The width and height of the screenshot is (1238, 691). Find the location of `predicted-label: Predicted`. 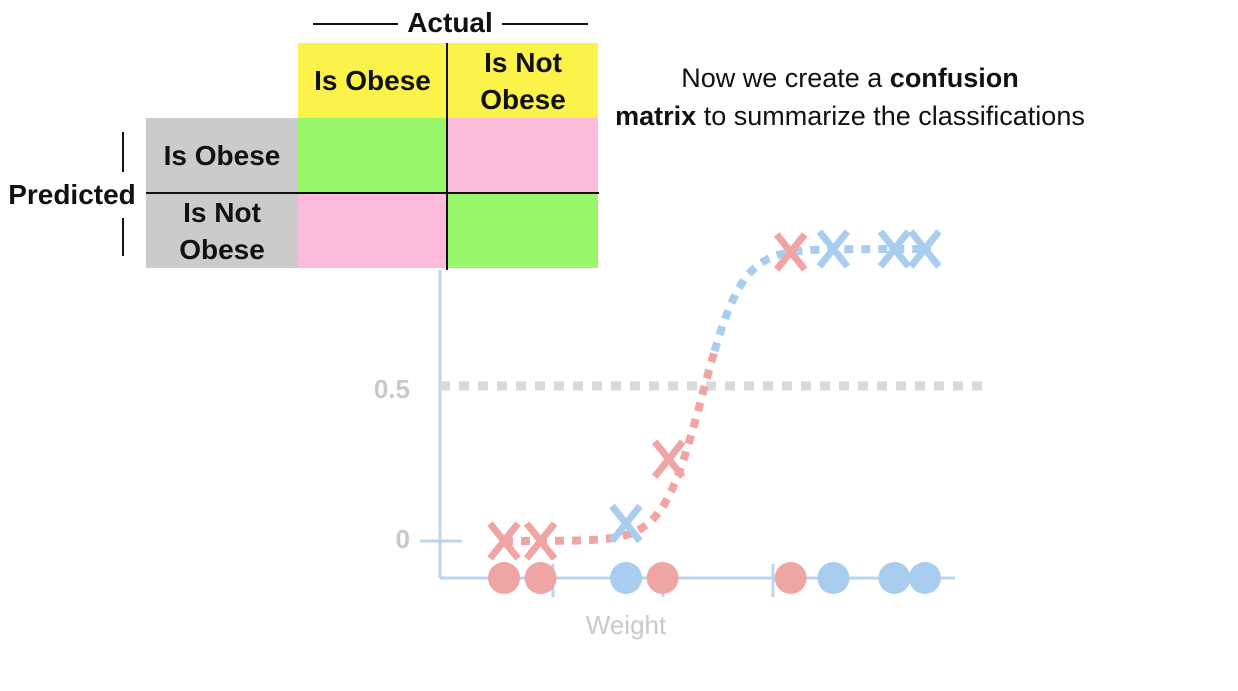

predicted-label: Predicted is located at coordinates (72, 194).